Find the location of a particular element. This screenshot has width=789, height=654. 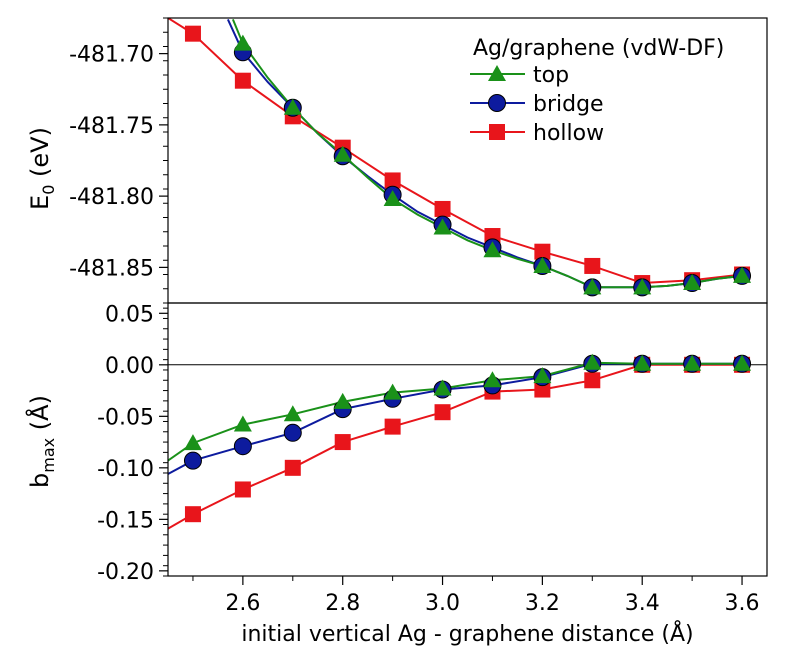

displacement-y-axis-label-main: b is located at coordinates (40, 480).